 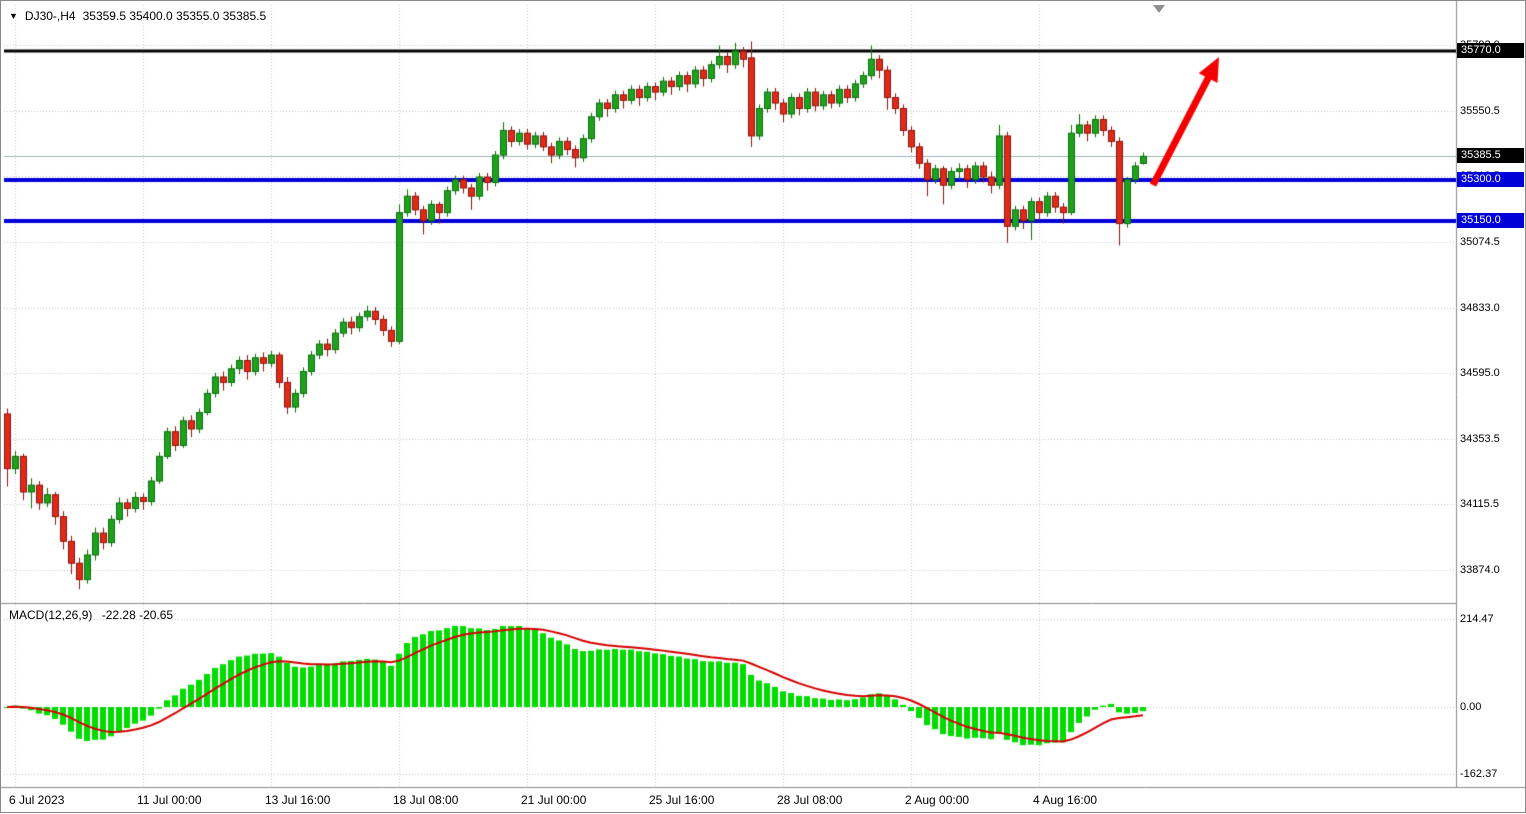 I want to click on time-axis-label: 25 Jul 16:00, so click(x=682, y=800).